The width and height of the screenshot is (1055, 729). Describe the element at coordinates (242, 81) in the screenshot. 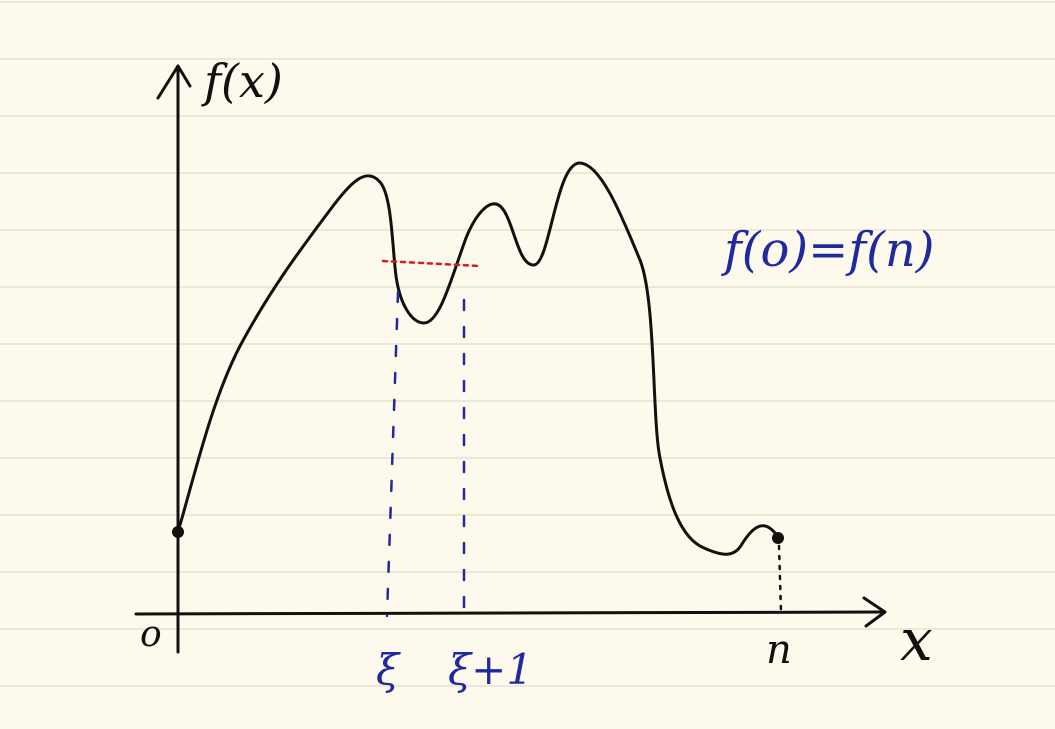

I see `y-axis-label: f(x)` at that location.